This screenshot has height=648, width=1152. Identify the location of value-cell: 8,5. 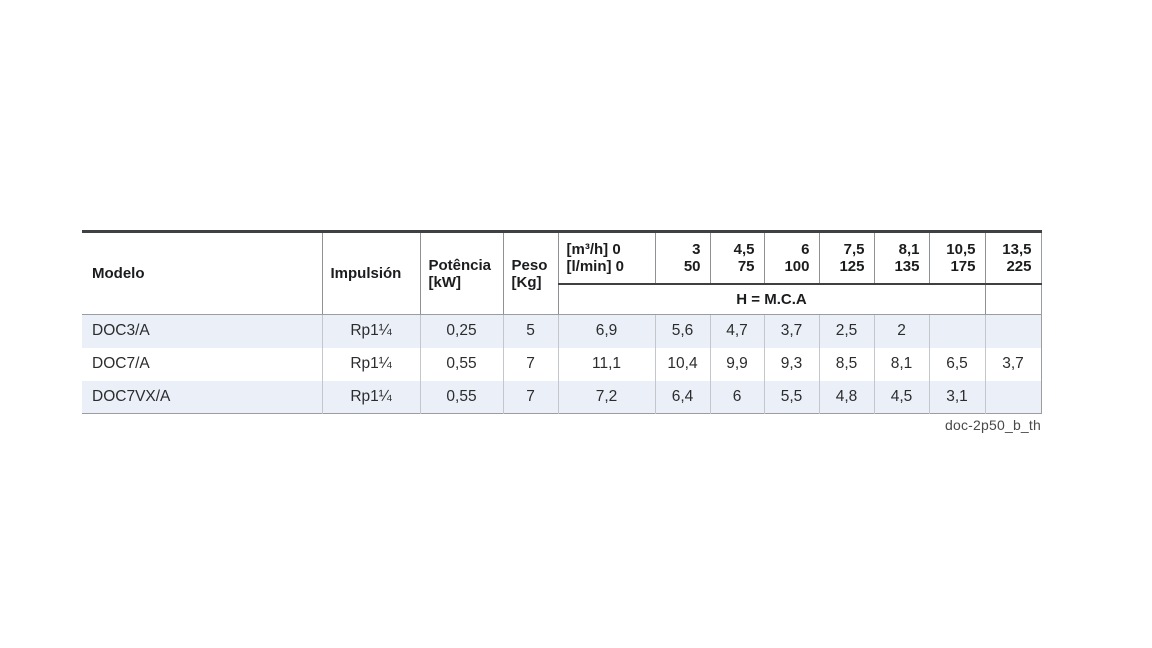
(846, 364).